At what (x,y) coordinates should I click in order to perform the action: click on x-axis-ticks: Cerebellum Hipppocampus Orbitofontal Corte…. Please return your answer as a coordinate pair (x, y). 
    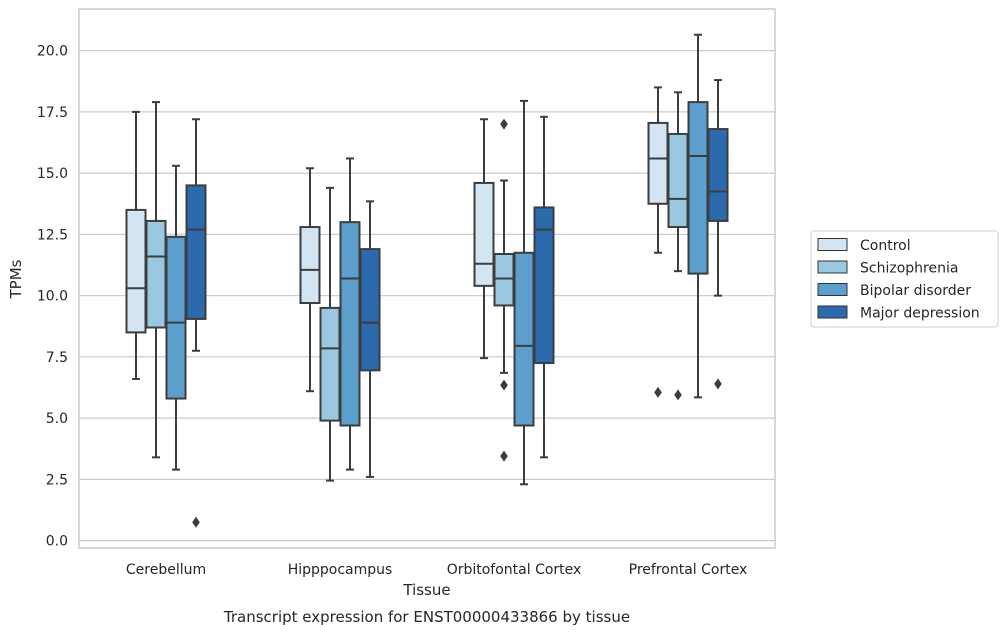
    Looking at the image, I should click on (436, 570).